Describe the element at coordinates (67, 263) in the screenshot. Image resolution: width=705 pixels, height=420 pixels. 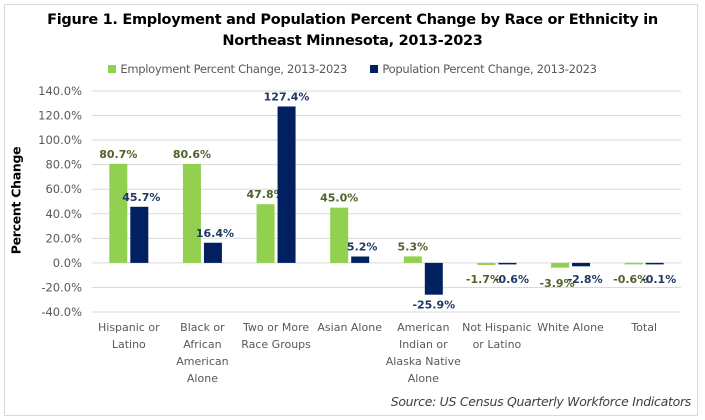
I see `y-tick-label: 0.0%` at that location.